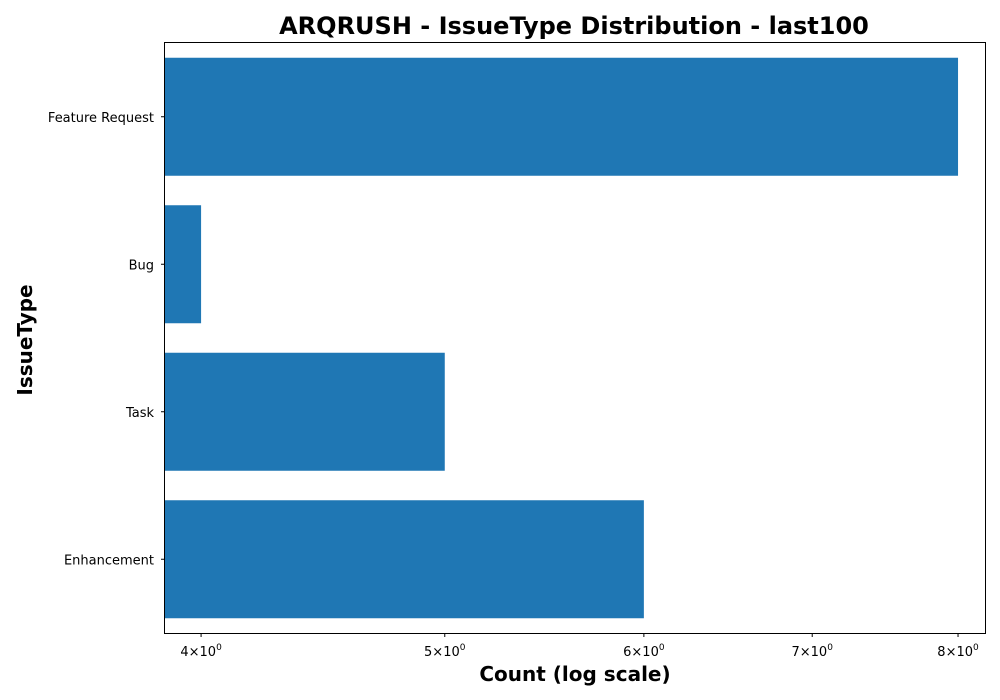 The height and width of the screenshot is (700, 1000). Describe the element at coordinates (561, 117) in the screenshot. I see `bar-feature-request` at that location.